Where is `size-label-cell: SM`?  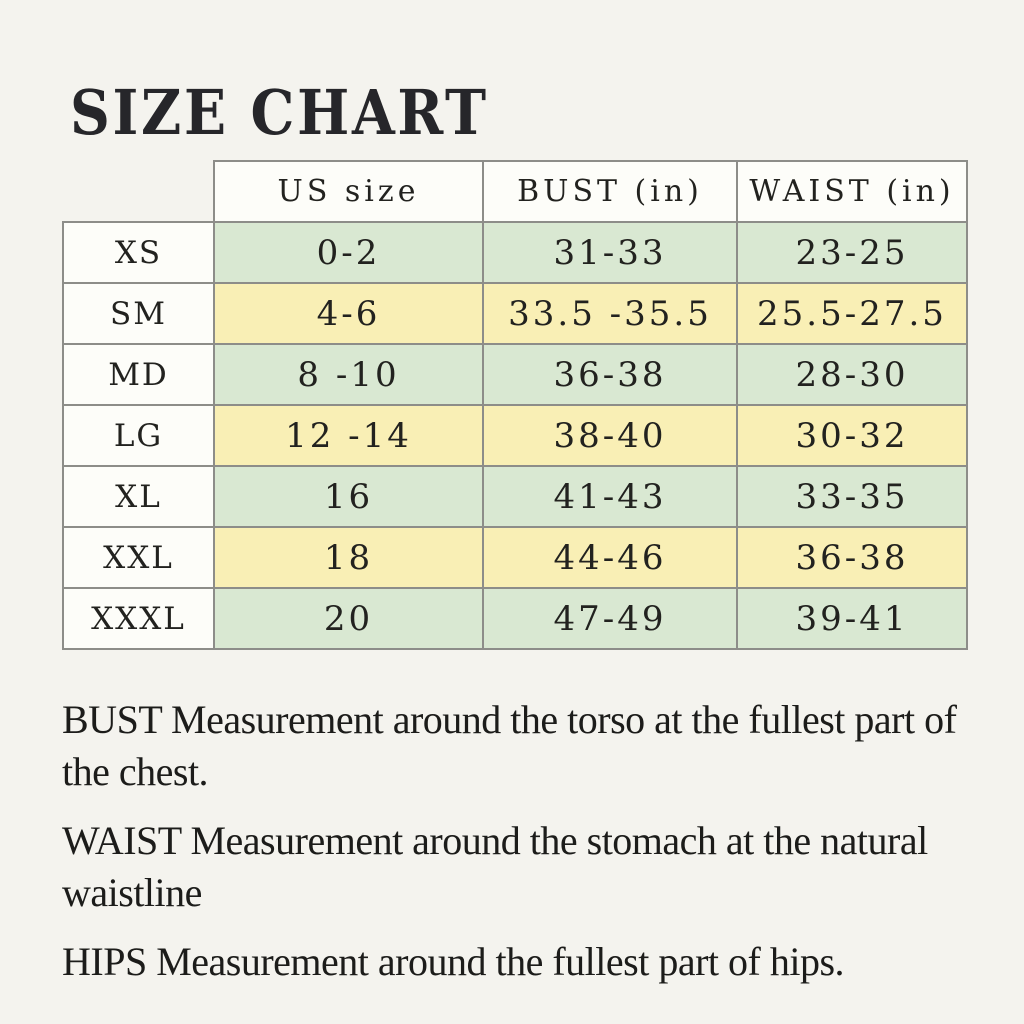 size-label-cell: SM is located at coordinates (138, 313).